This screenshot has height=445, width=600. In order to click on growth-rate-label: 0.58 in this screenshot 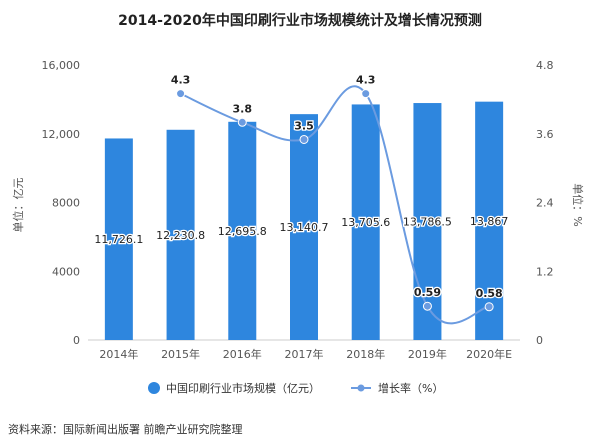, I will do `click(489, 293)`.